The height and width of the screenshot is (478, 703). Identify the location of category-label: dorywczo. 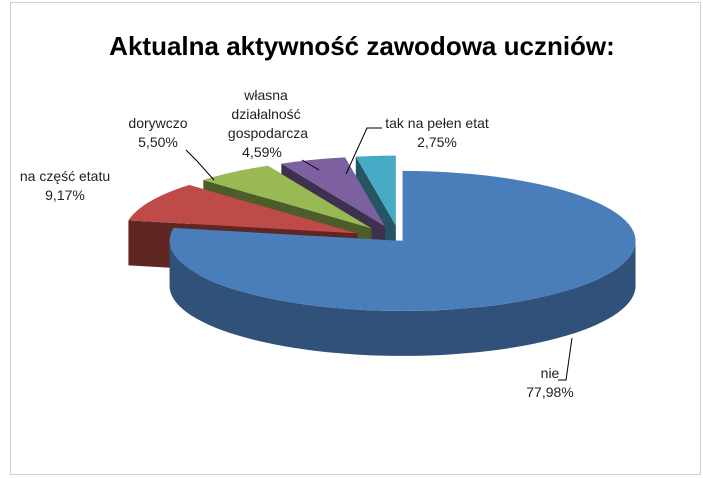
(157, 123).